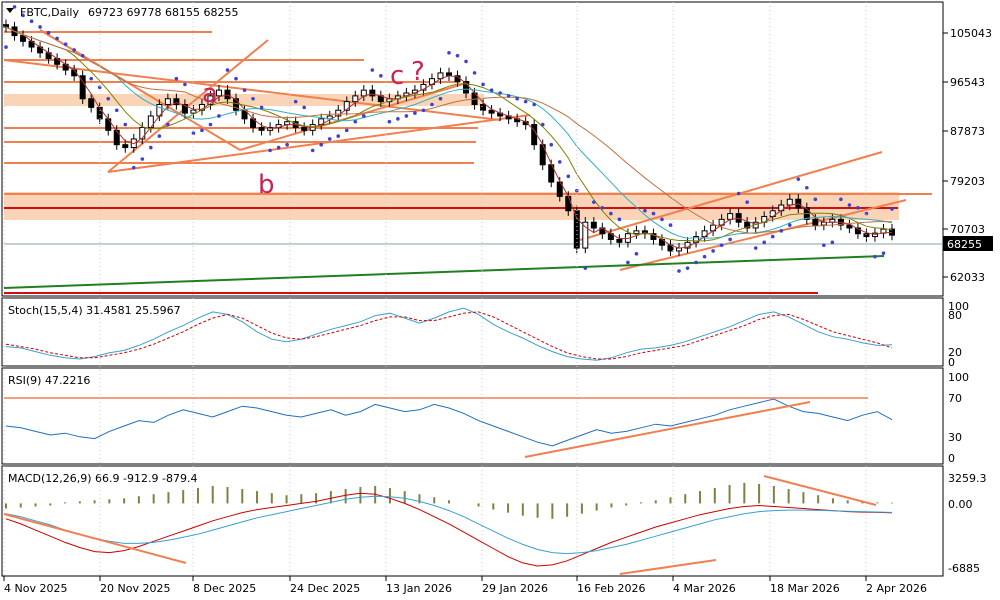 This screenshot has width=1000, height=600. Describe the element at coordinates (667, 429) in the screenshot. I see `rsi-trendline` at that location.